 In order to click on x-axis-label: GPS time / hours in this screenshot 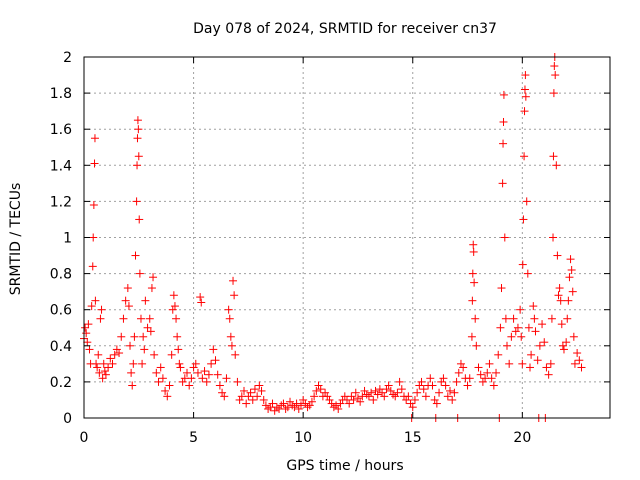, I will do `click(344, 466)`.